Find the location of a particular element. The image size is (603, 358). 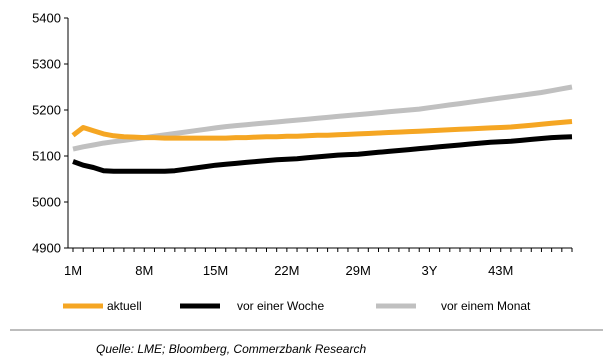

y-axis: 5400 5300 5200 5100 5000 4900 is located at coordinates (50, 133).